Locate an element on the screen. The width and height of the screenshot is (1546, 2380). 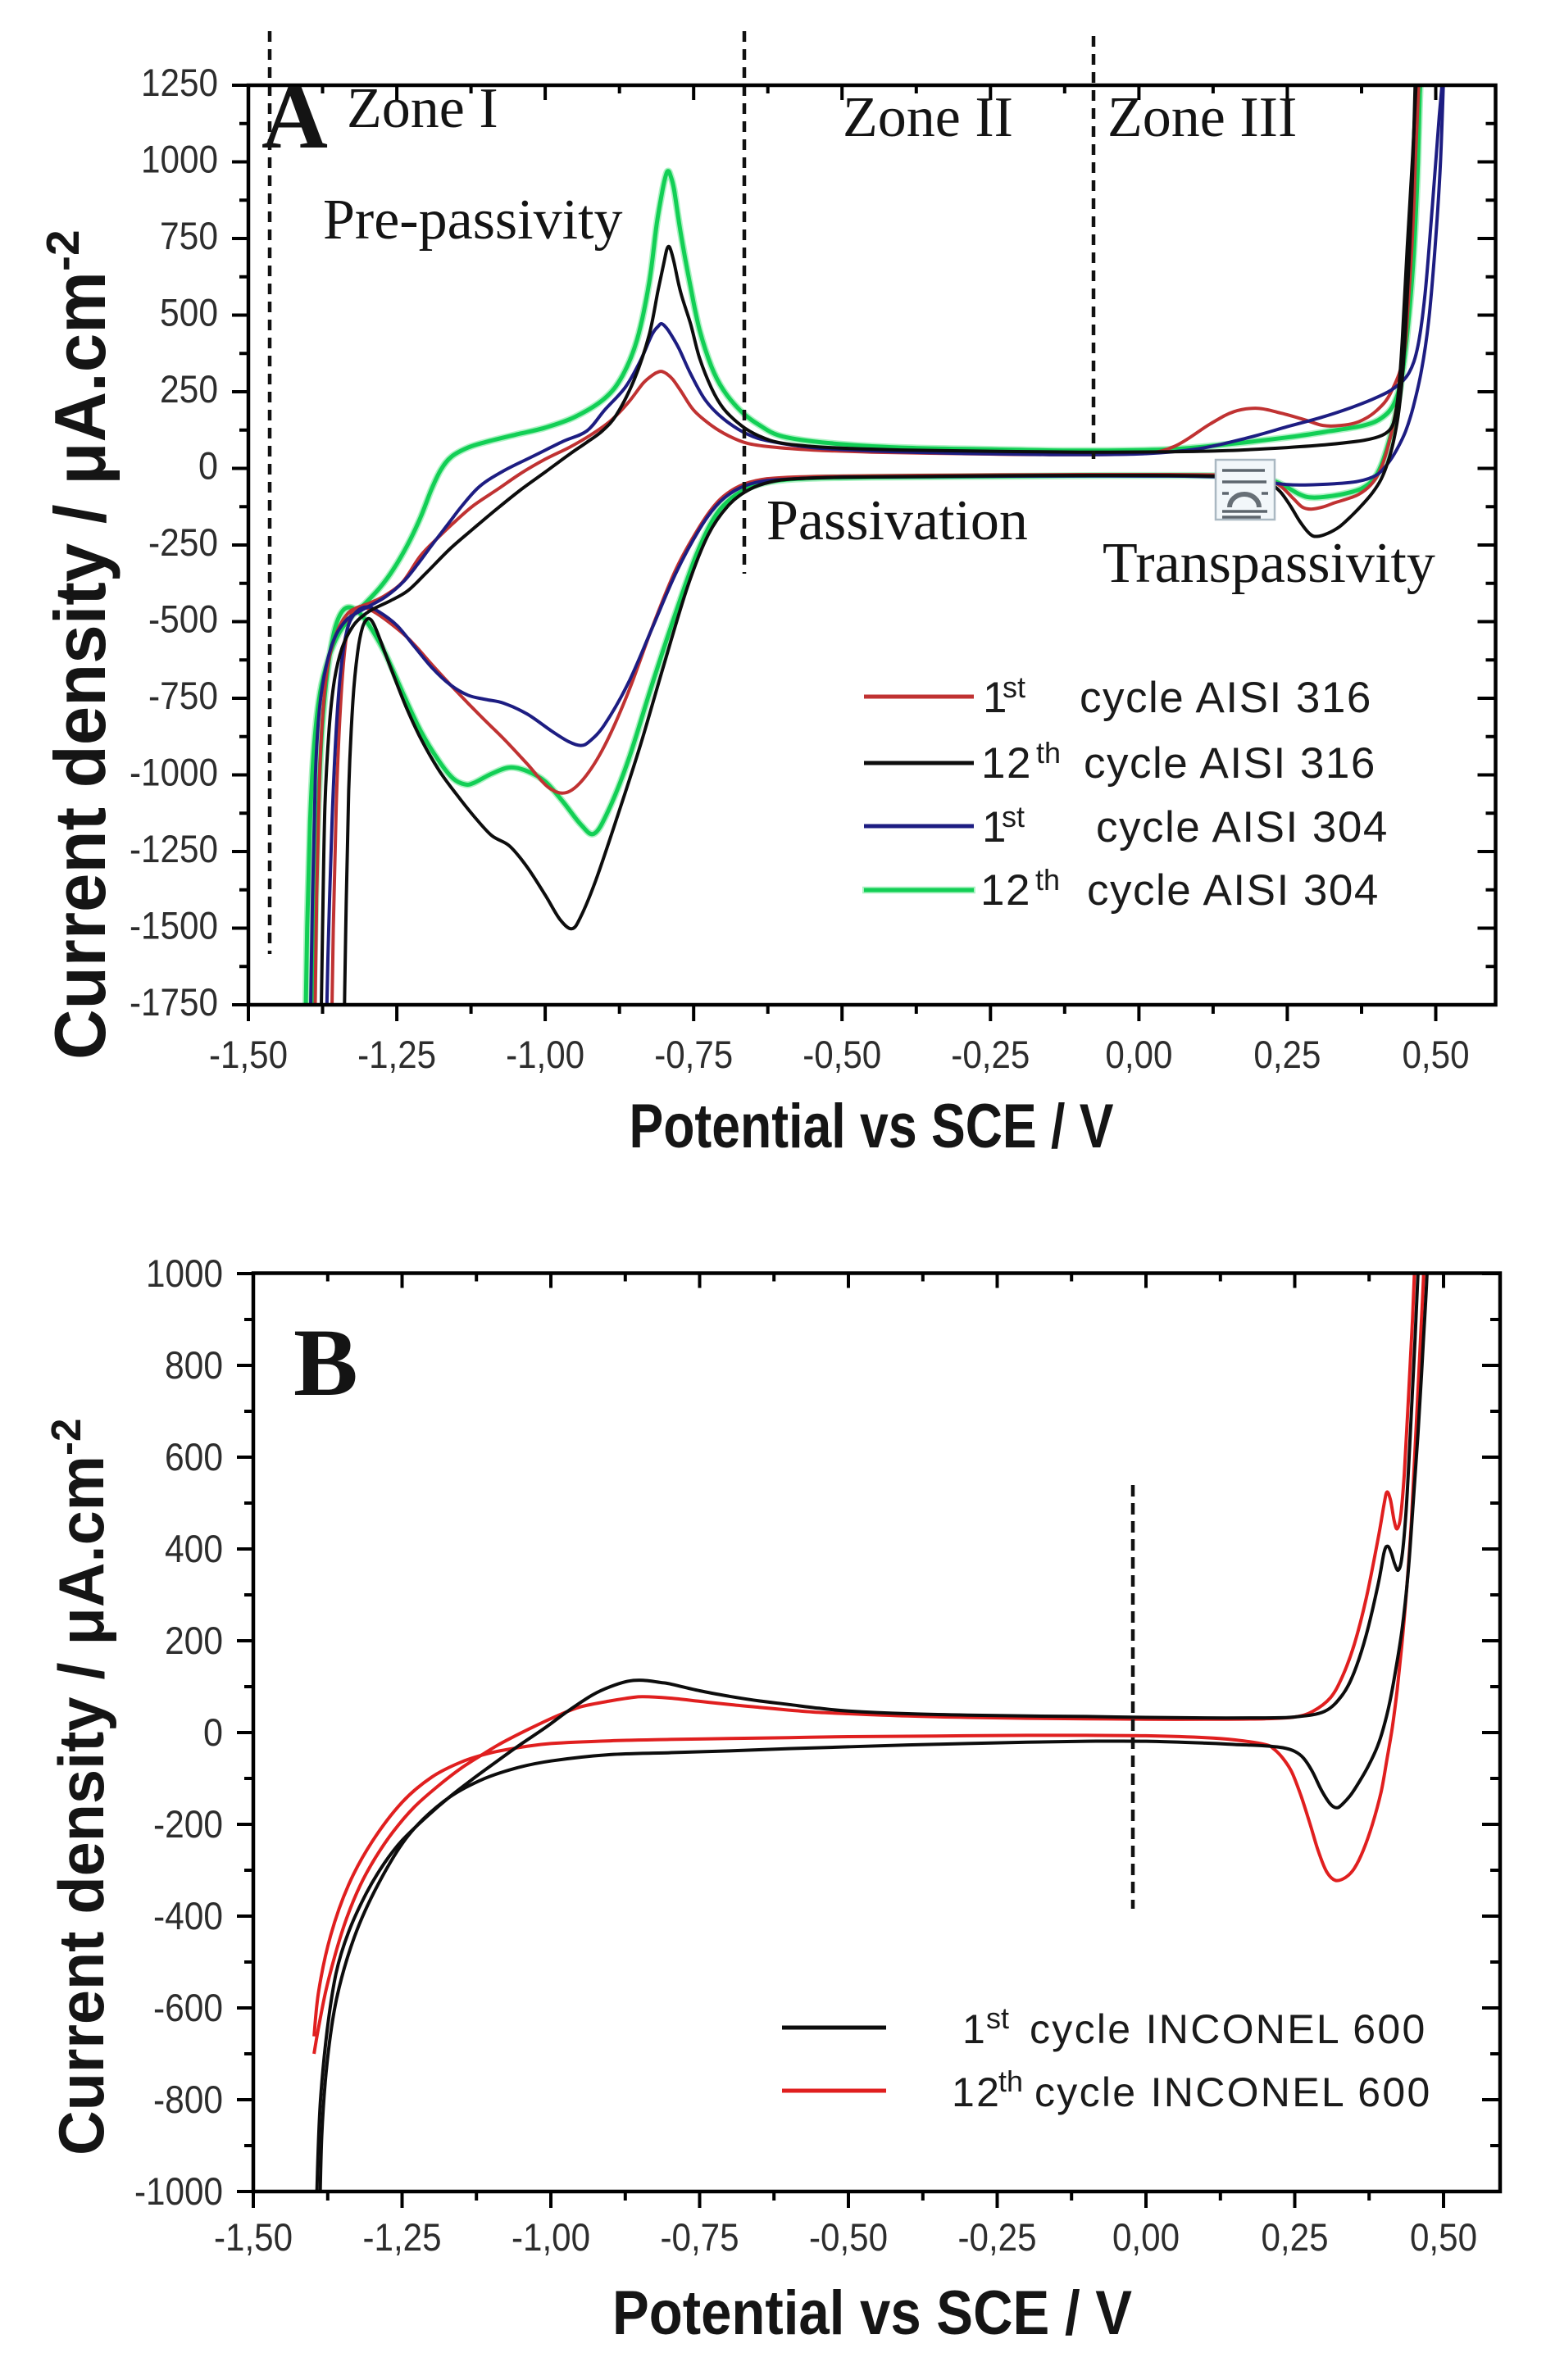
svg-text: Transpassivity is located at coordinates (1269, 563).